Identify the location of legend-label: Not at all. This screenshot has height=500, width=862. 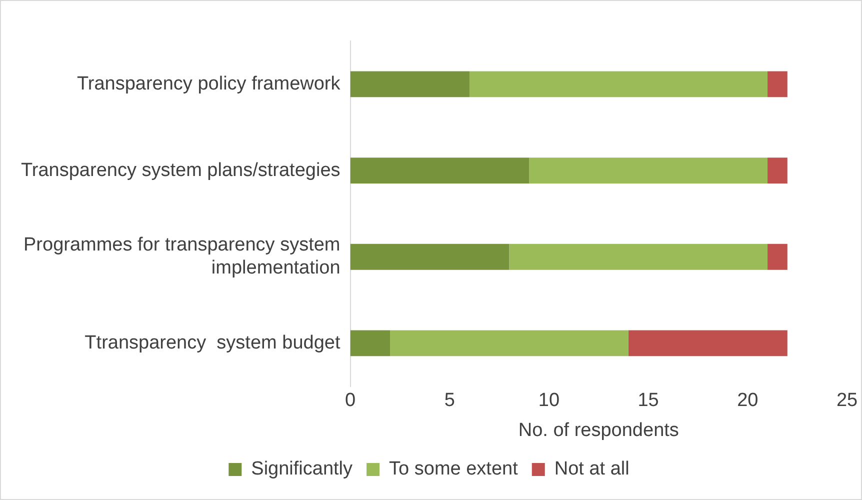
(592, 469).